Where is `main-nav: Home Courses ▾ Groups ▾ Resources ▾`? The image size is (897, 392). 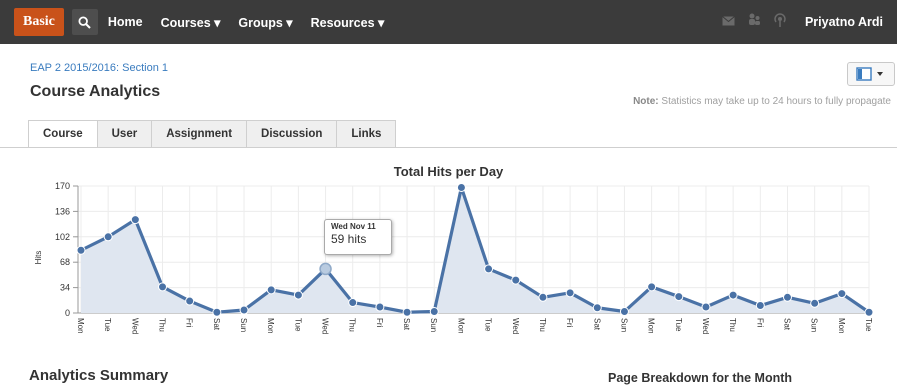
main-nav: Home Courses ▾ Groups ▾ Resources ▾ is located at coordinates (255, 22).